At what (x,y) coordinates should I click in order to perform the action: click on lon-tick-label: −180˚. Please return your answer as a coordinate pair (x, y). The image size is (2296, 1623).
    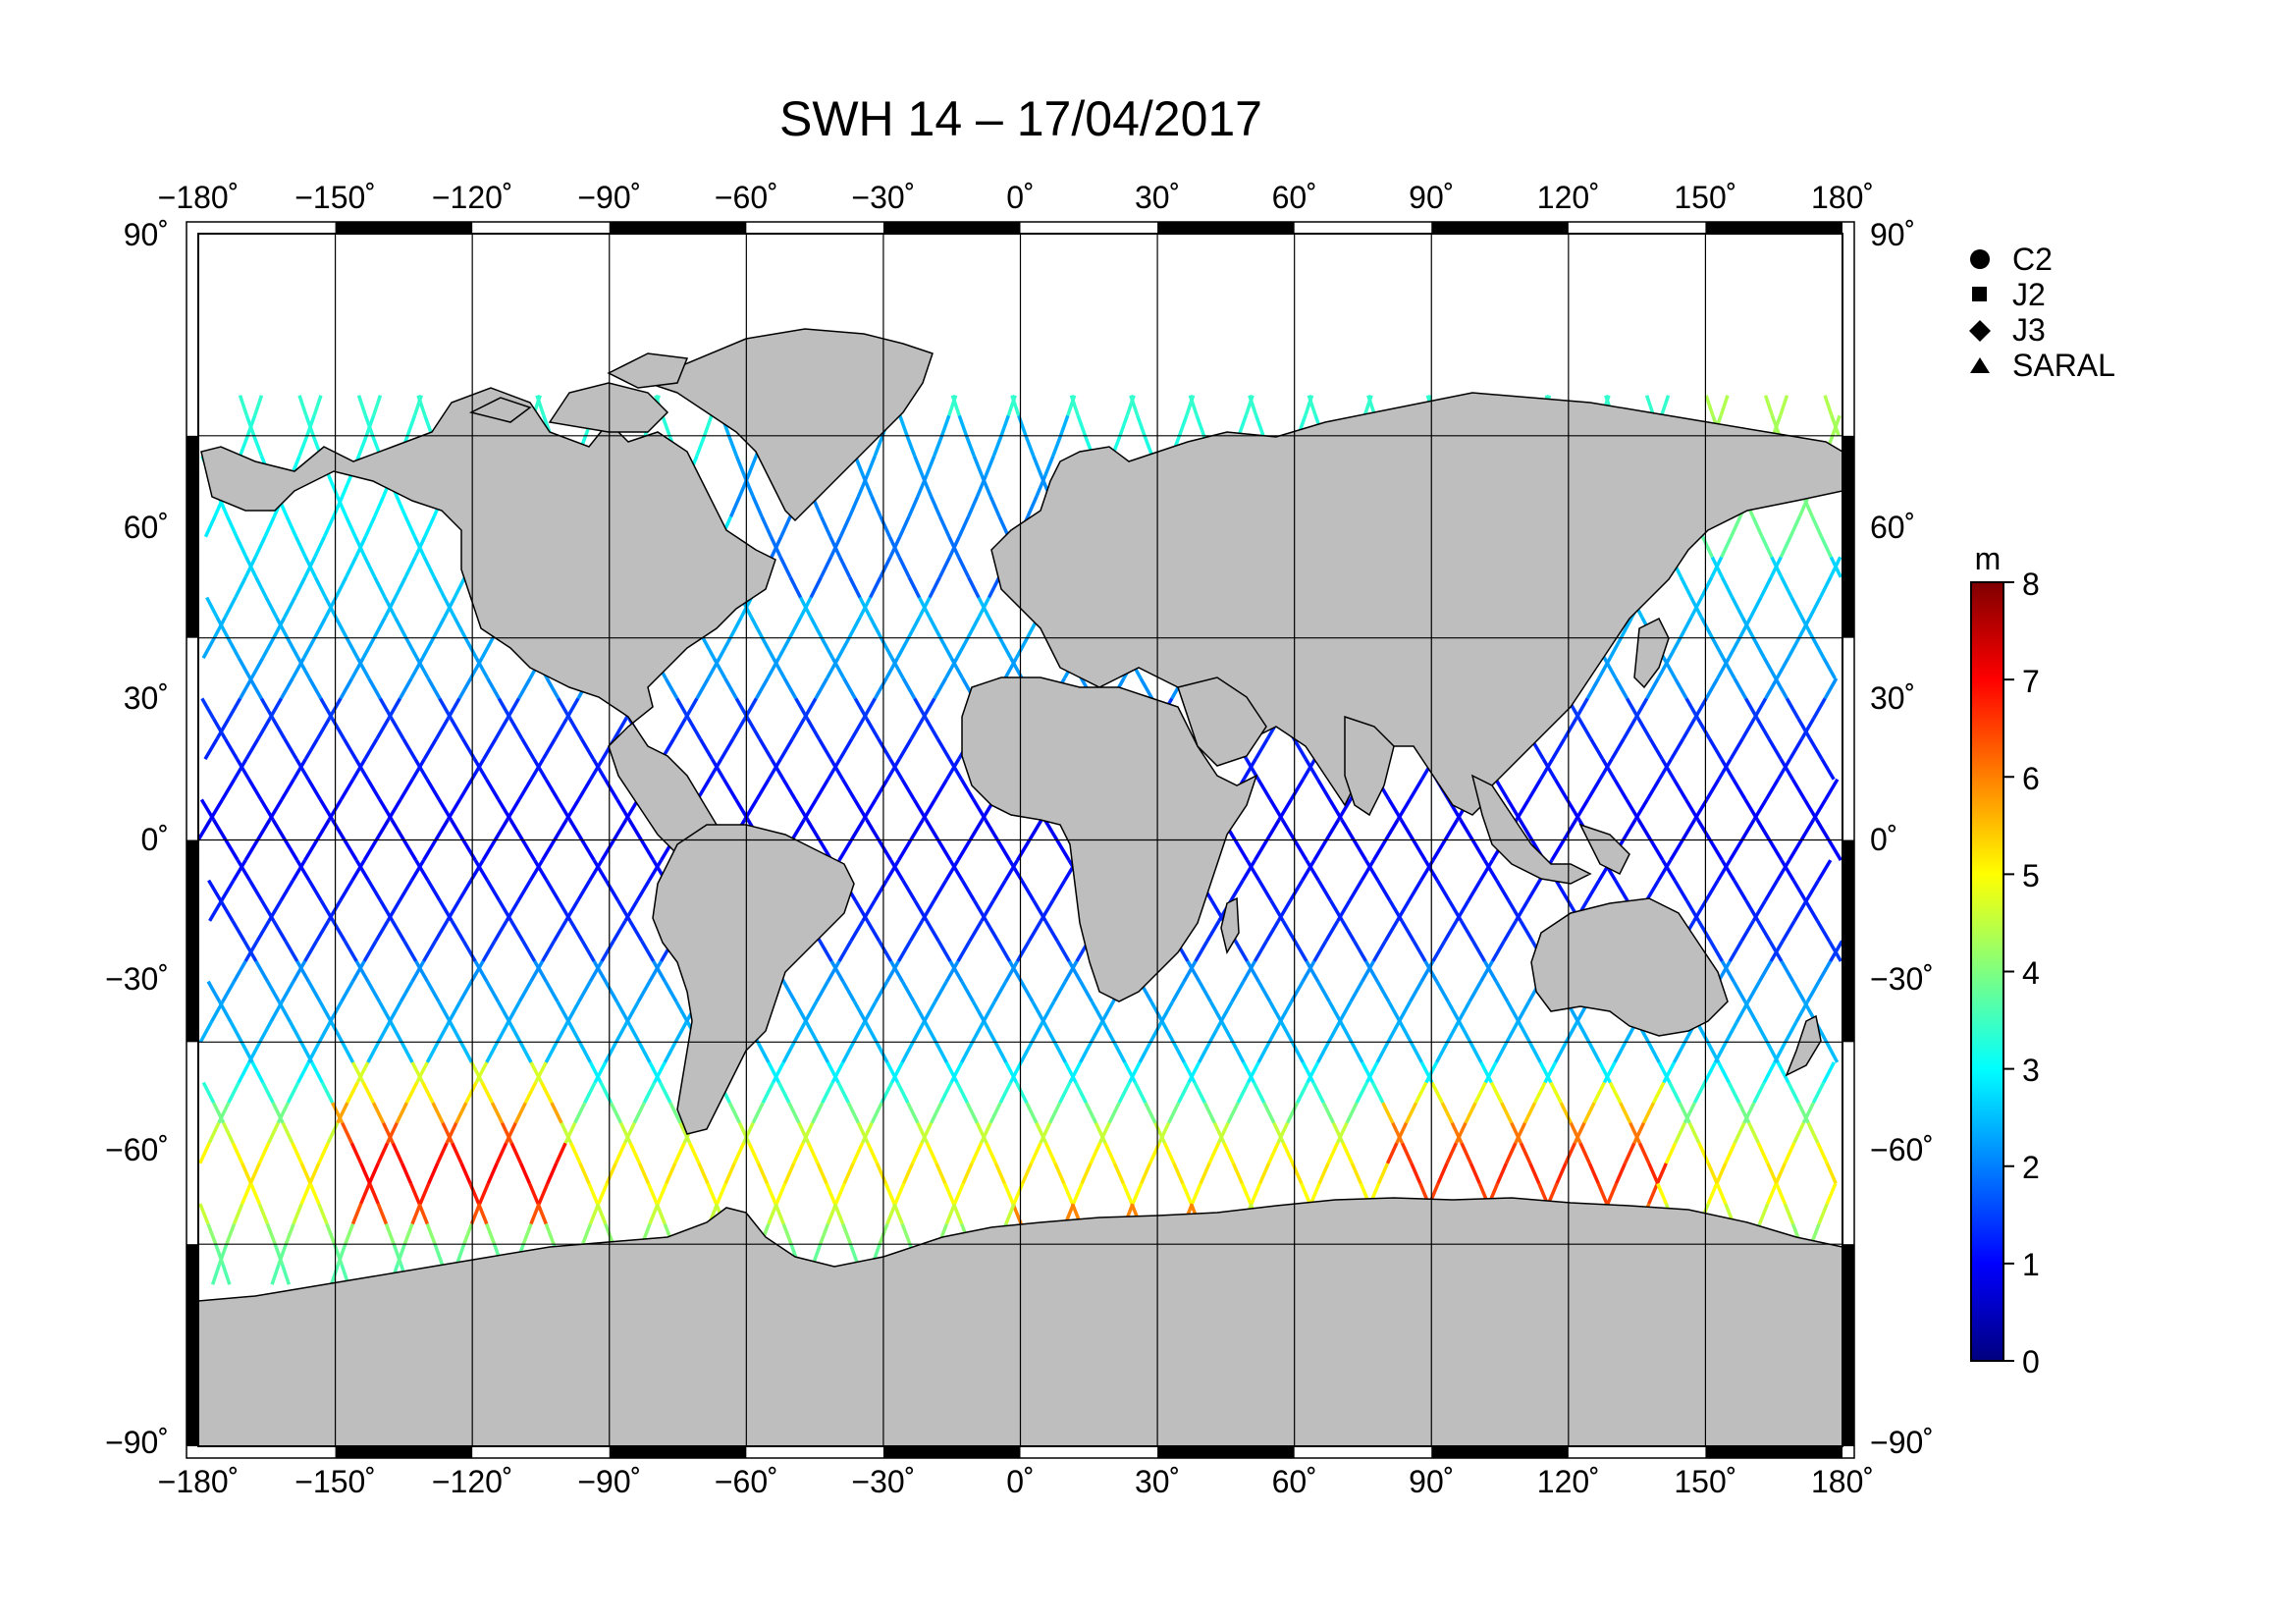
    Looking at the image, I should click on (199, 1481).